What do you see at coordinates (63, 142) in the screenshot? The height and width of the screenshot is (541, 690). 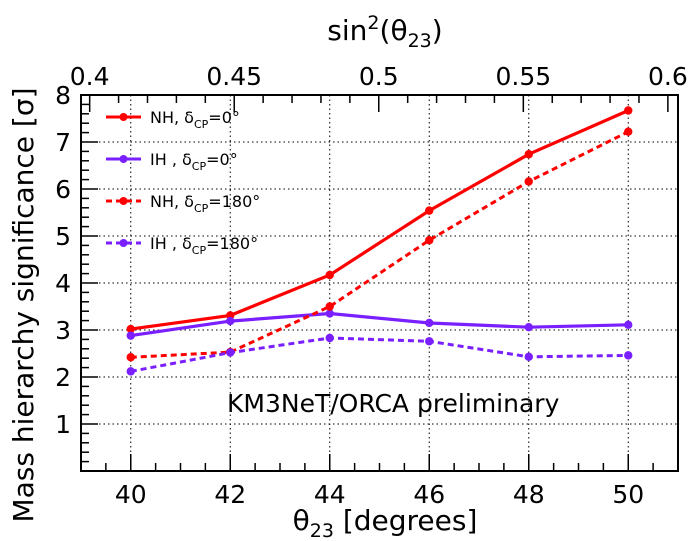 I see `y-tick-label: 7` at bounding box center [63, 142].